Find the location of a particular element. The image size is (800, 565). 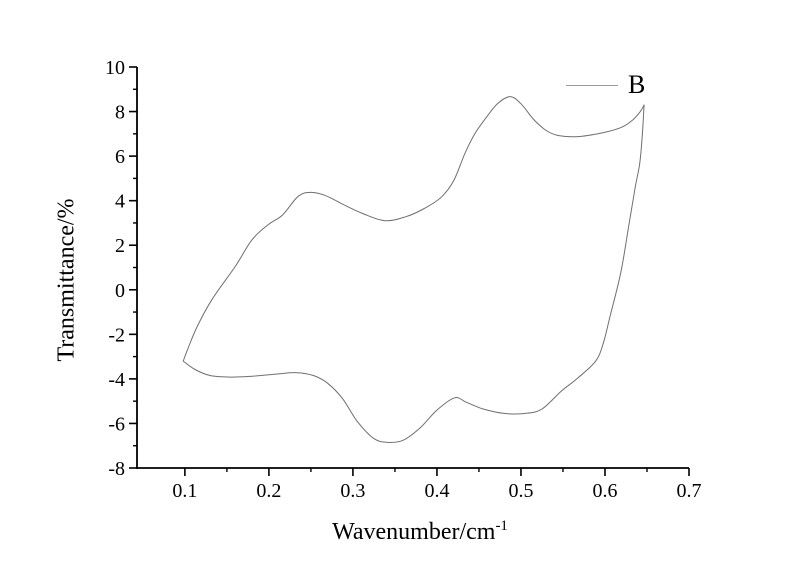

x-tick-label: 0.6 is located at coordinates (604, 491).